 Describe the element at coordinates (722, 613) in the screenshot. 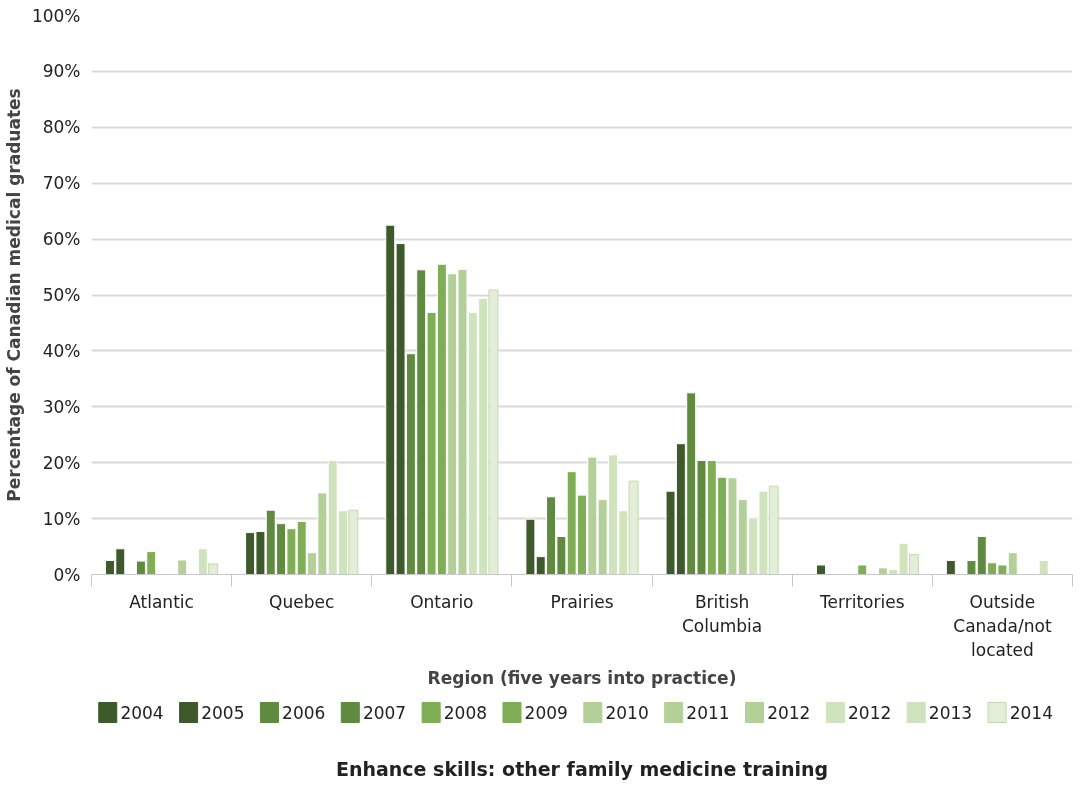

I see `x-tick-label: British Columbia` at that location.